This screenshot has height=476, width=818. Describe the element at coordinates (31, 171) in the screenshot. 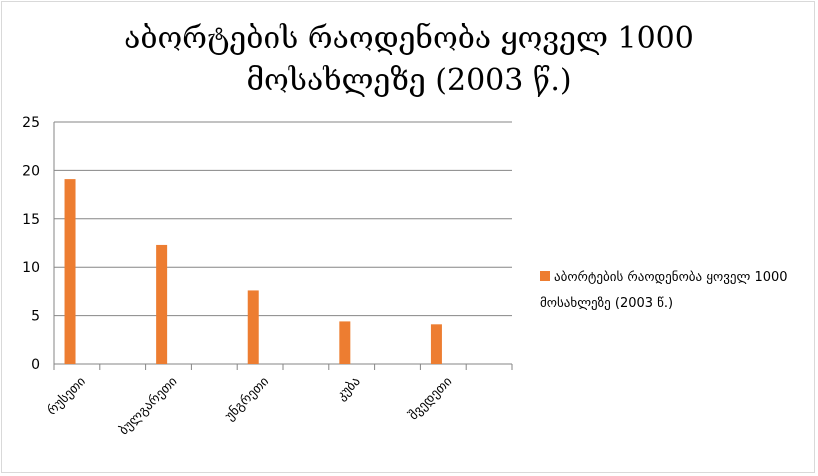

I see `y-tick-label-20: 20` at that location.